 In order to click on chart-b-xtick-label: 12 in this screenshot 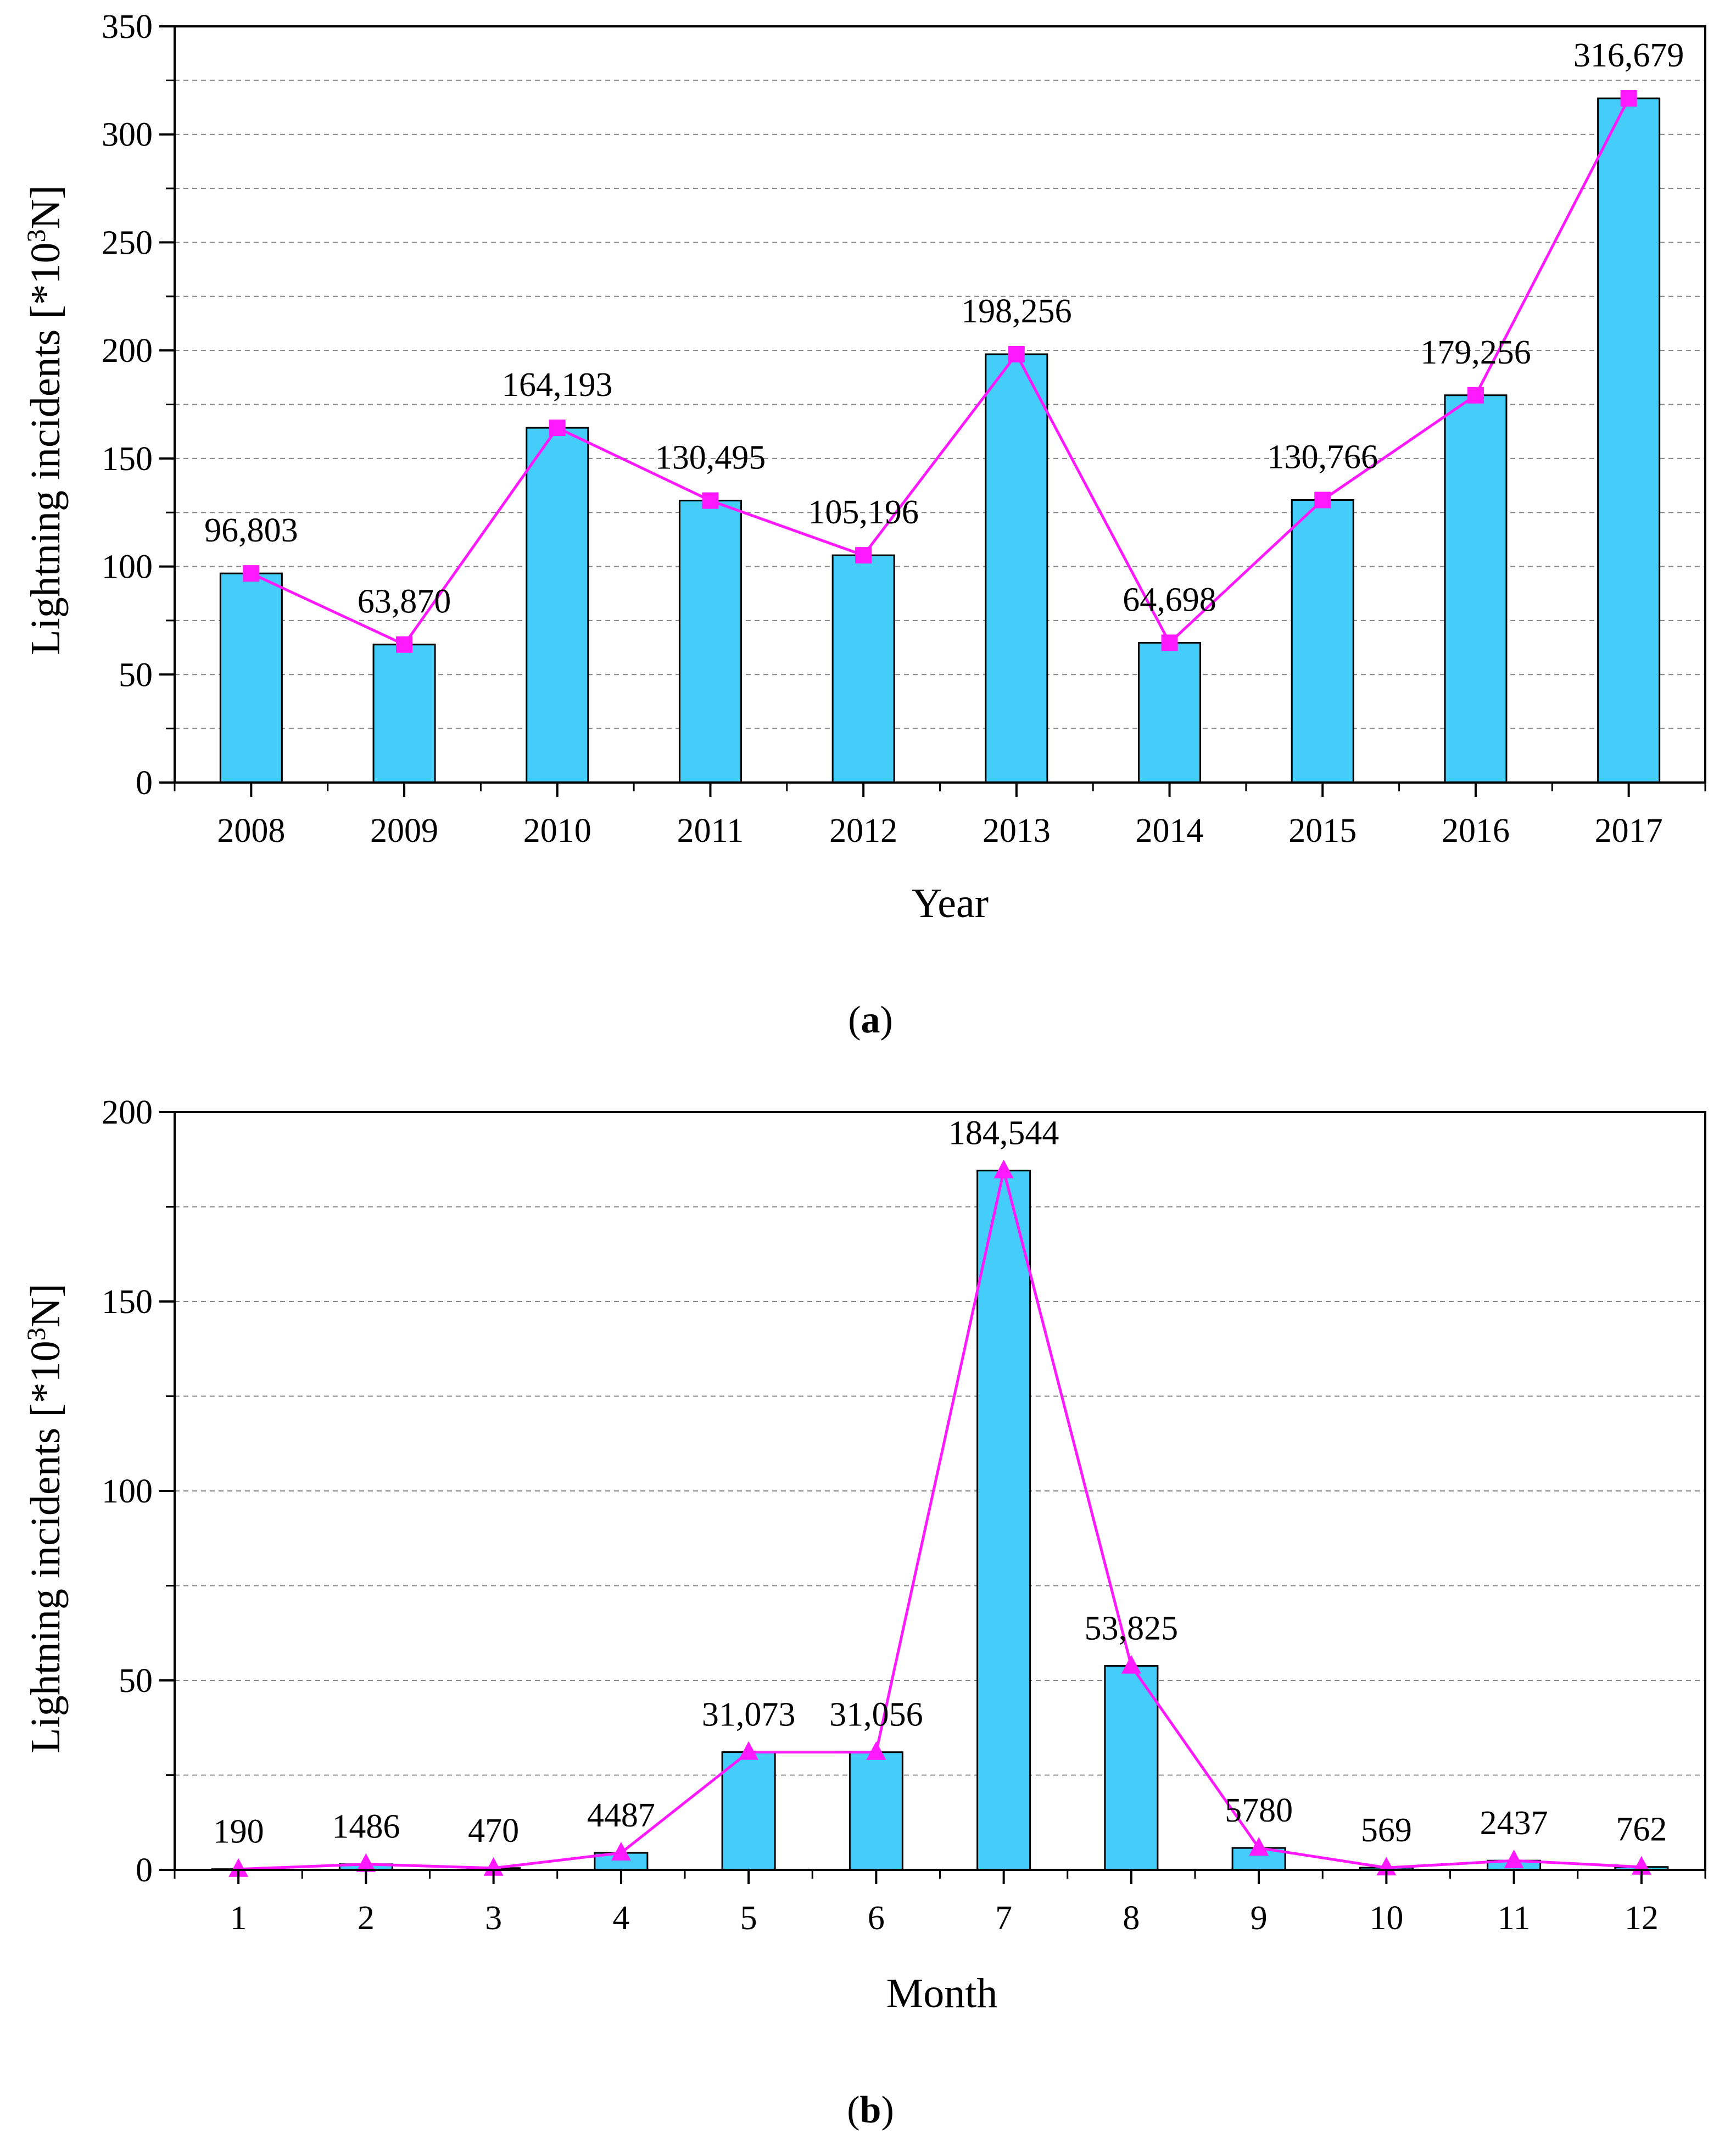, I will do `click(1642, 1918)`.